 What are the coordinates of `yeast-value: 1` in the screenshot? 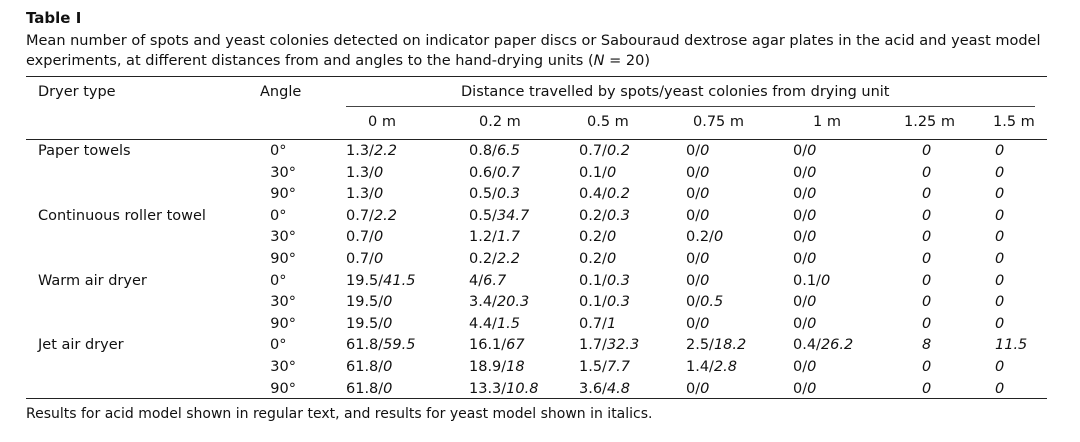 It's located at (611, 323).